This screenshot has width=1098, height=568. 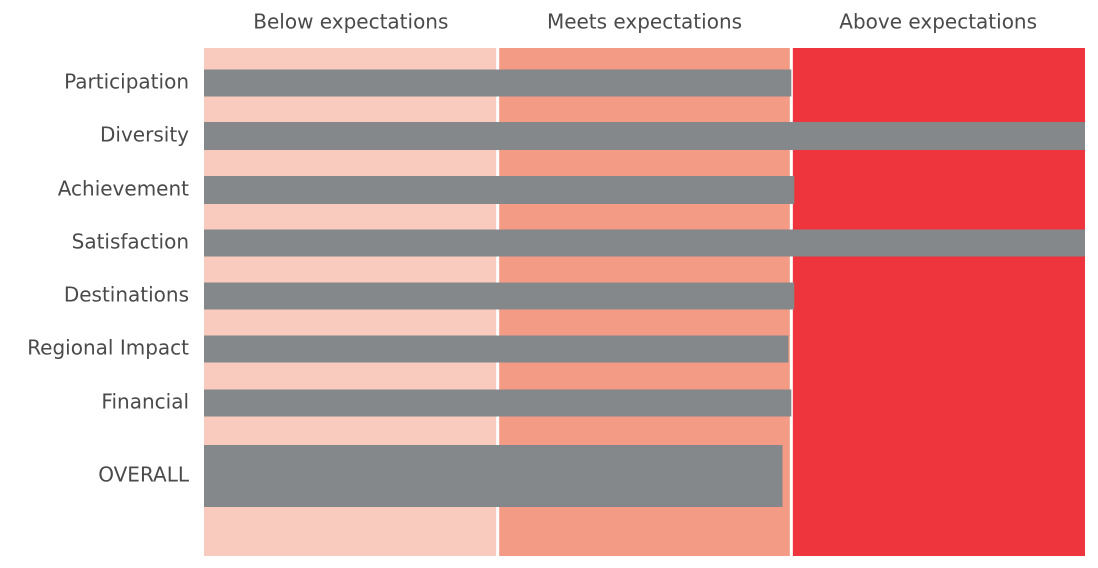 What do you see at coordinates (499, 296) in the screenshot?
I see `bar-destinations` at bounding box center [499, 296].